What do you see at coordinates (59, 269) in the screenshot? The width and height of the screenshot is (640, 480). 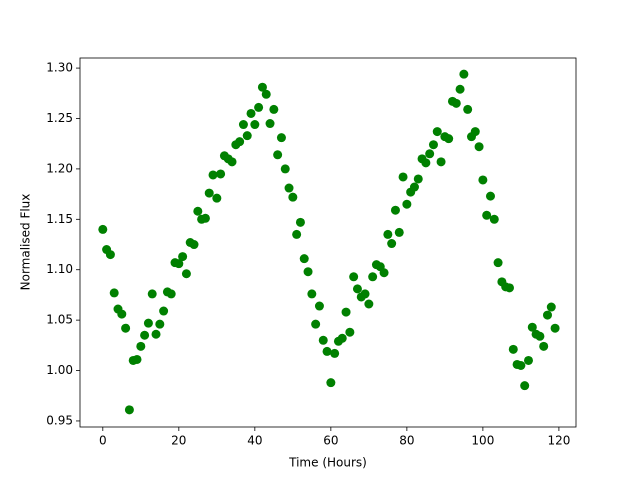 I see `y-tick-label: 1.10` at bounding box center [59, 269].